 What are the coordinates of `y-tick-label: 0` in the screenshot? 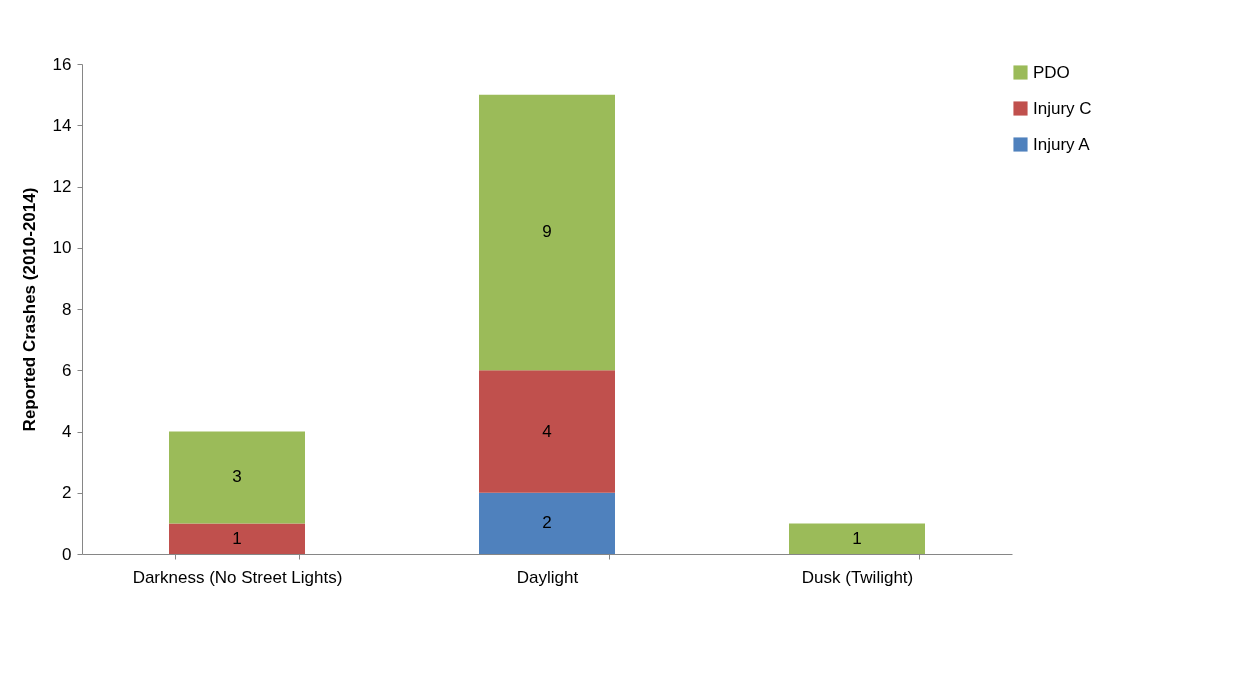 It's located at (67, 554).